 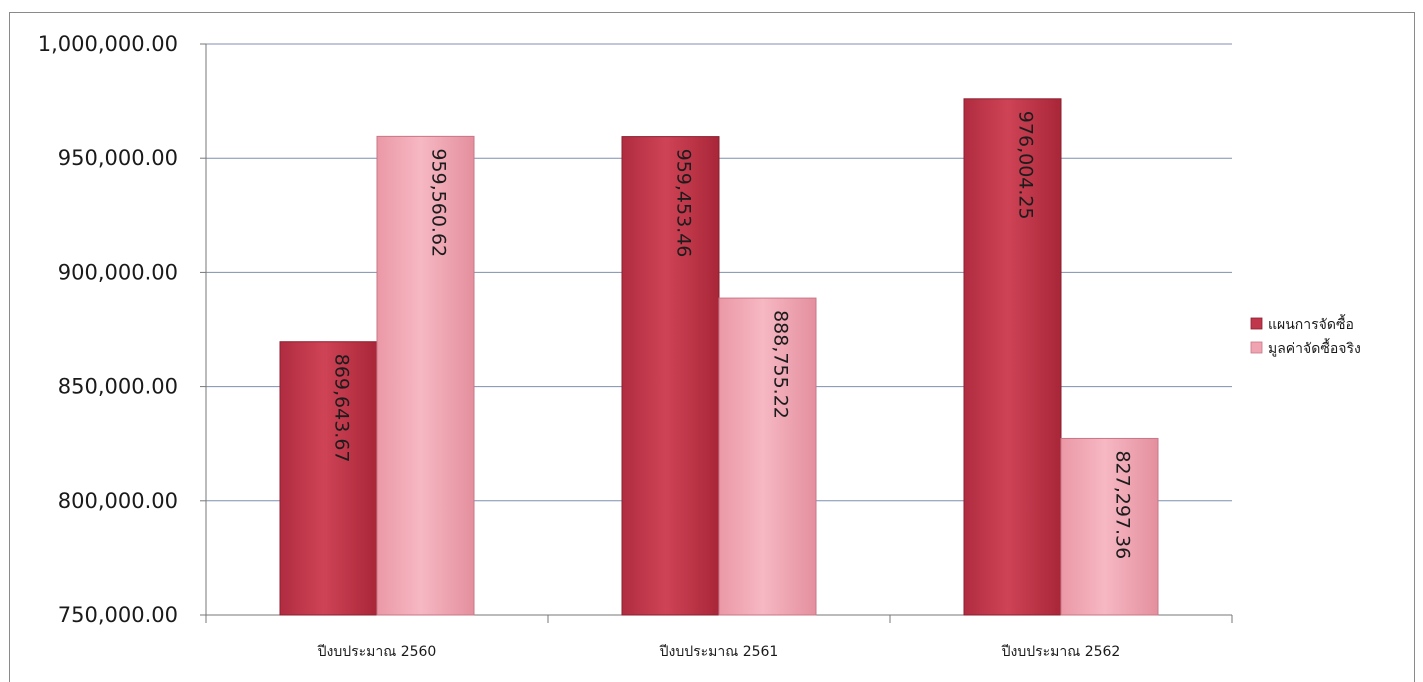 I want to click on data-label: 869,643.67, so click(x=342, y=408).